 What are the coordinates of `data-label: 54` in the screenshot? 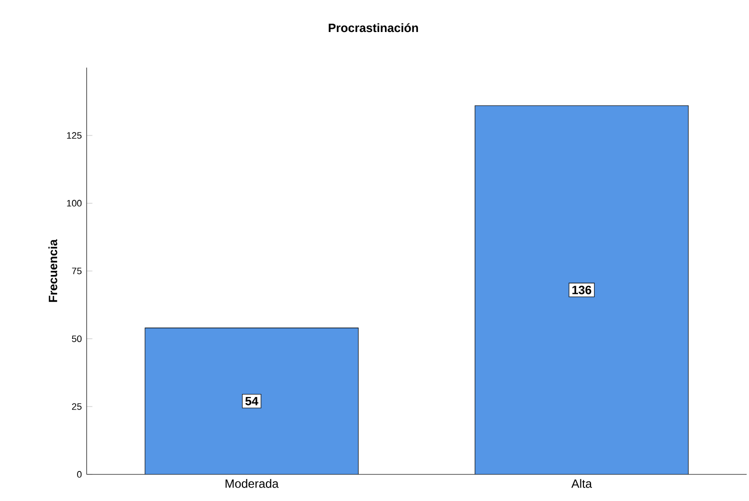 It's located at (251, 401).